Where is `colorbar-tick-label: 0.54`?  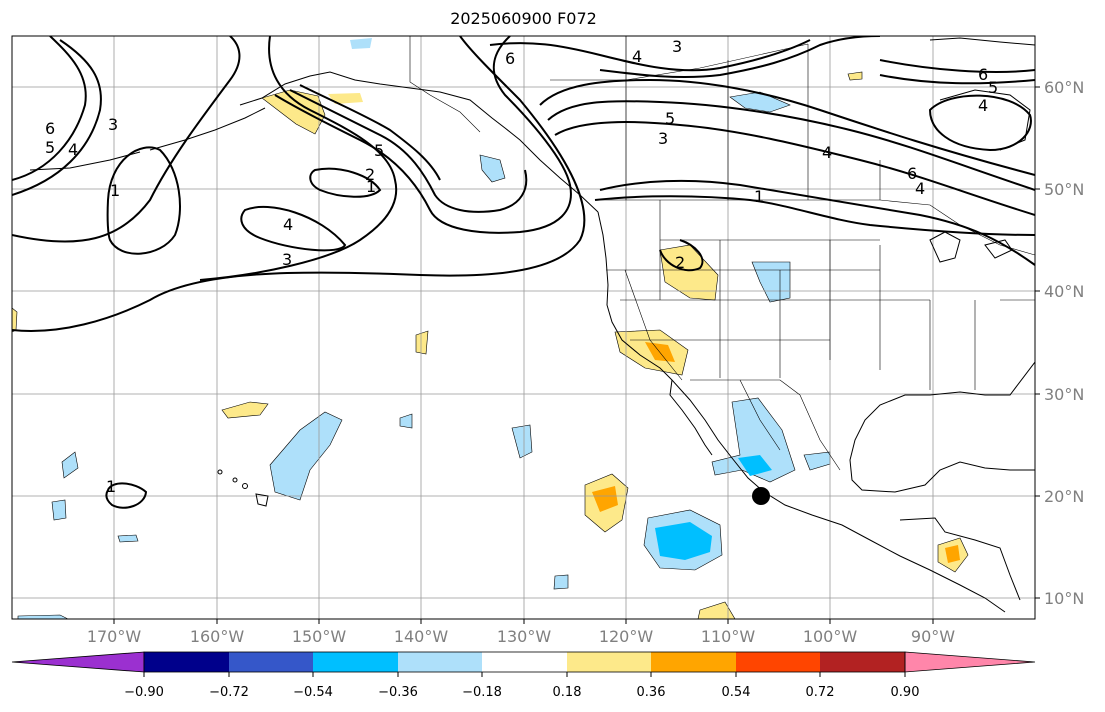 colorbar-tick-label: 0.54 is located at coordinates (736, 692).